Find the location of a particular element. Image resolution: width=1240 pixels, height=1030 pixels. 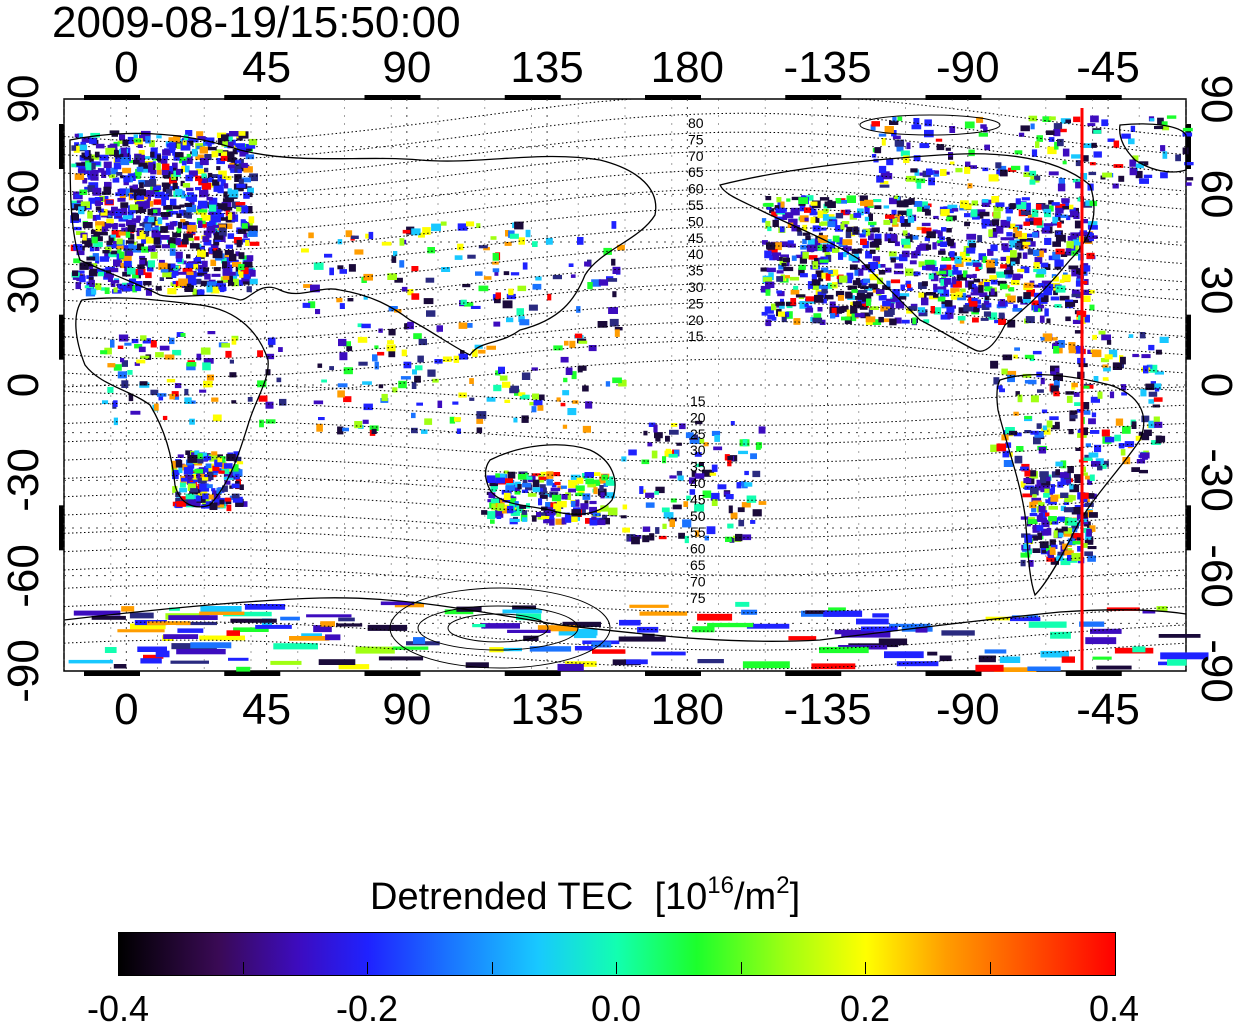

frame-tick-bar is located at coordinates (392, 673).